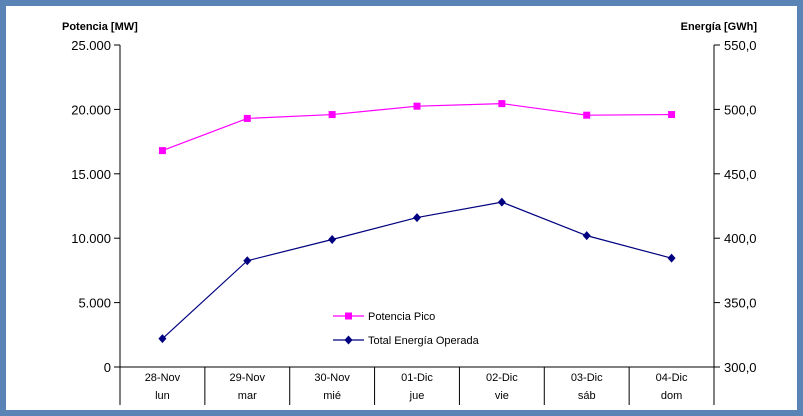 The height and width of the screenshot is (416, 803). I want to click on left-tick-label: 10.000, so click(91, 238).